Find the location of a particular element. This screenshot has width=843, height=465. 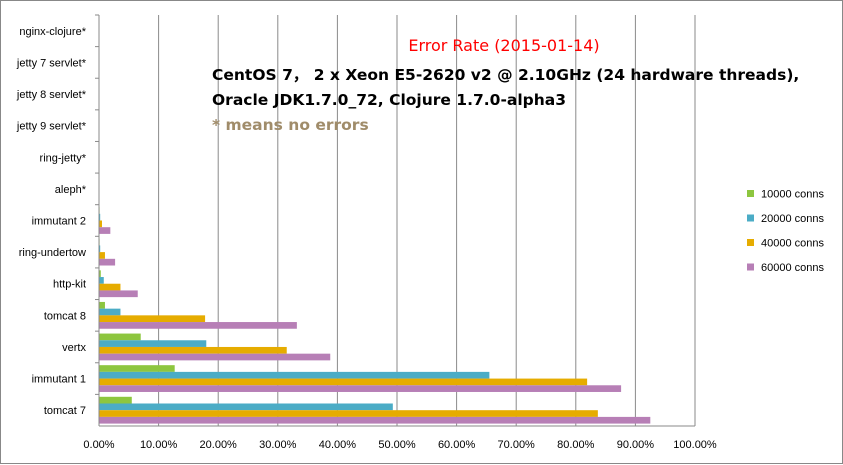

x-tick-label: 80.00% is located at coordinates (576, 445).